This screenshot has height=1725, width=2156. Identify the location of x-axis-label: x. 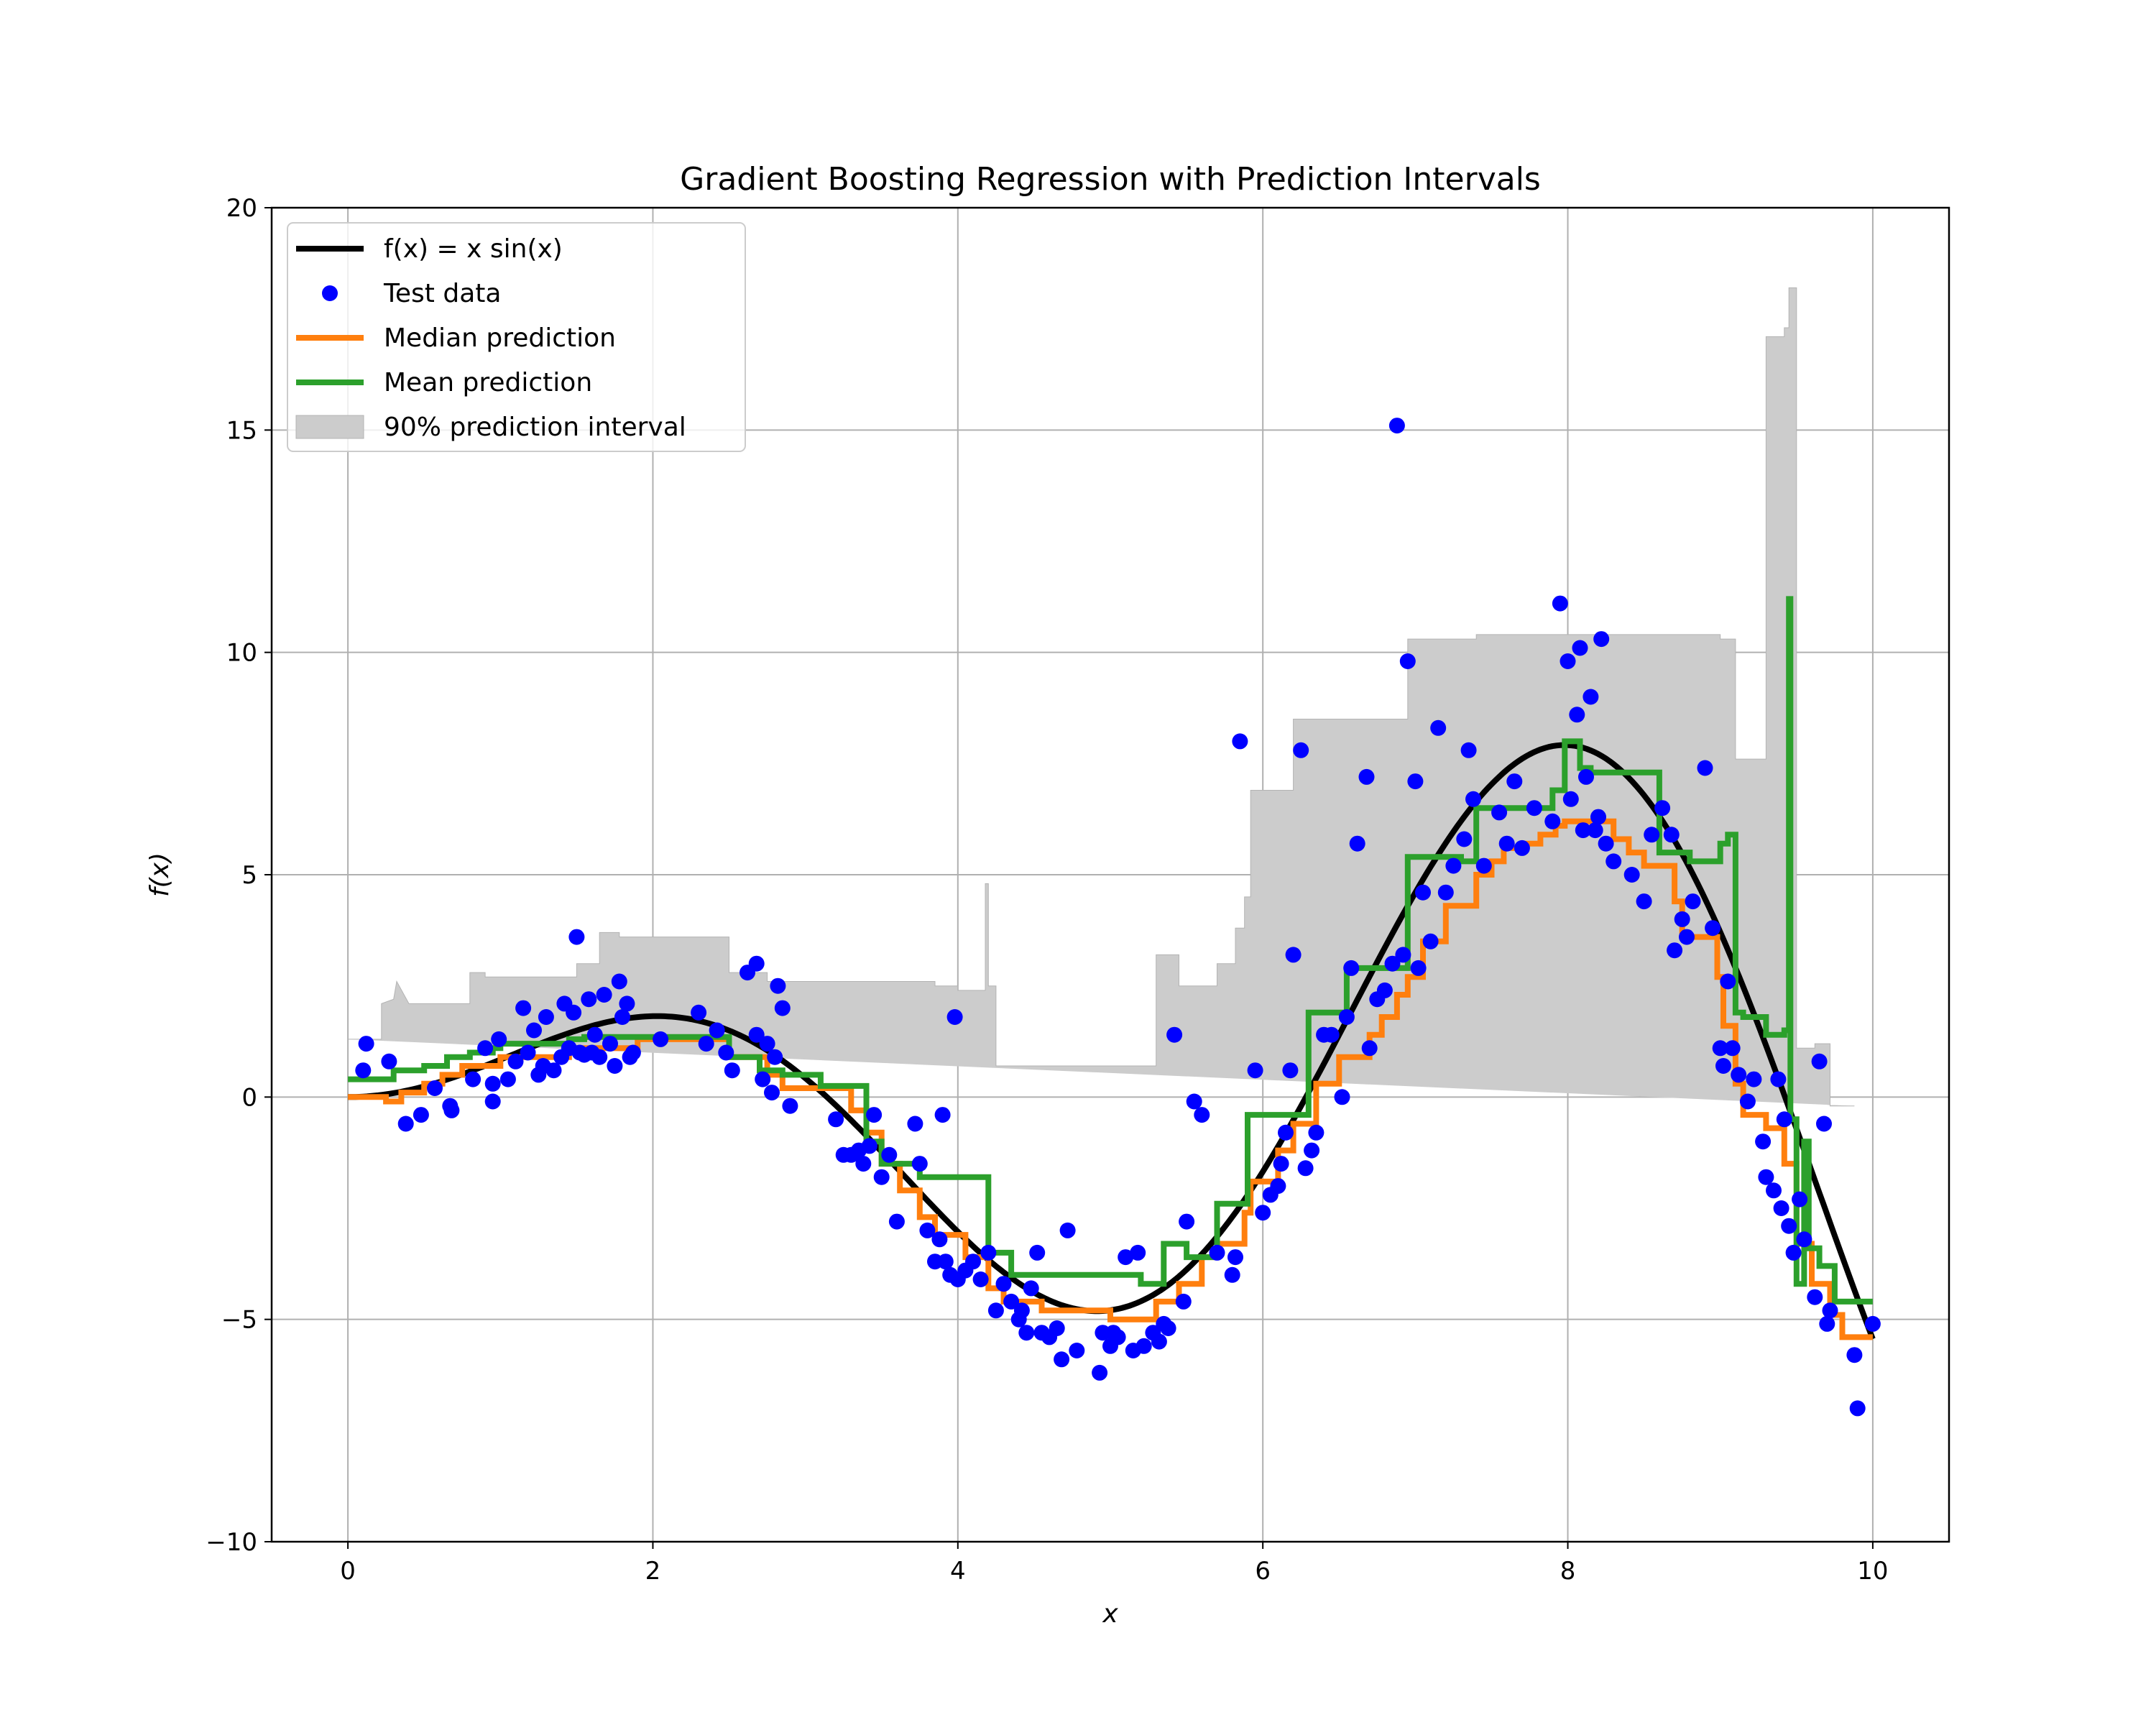
(1110, 1614).